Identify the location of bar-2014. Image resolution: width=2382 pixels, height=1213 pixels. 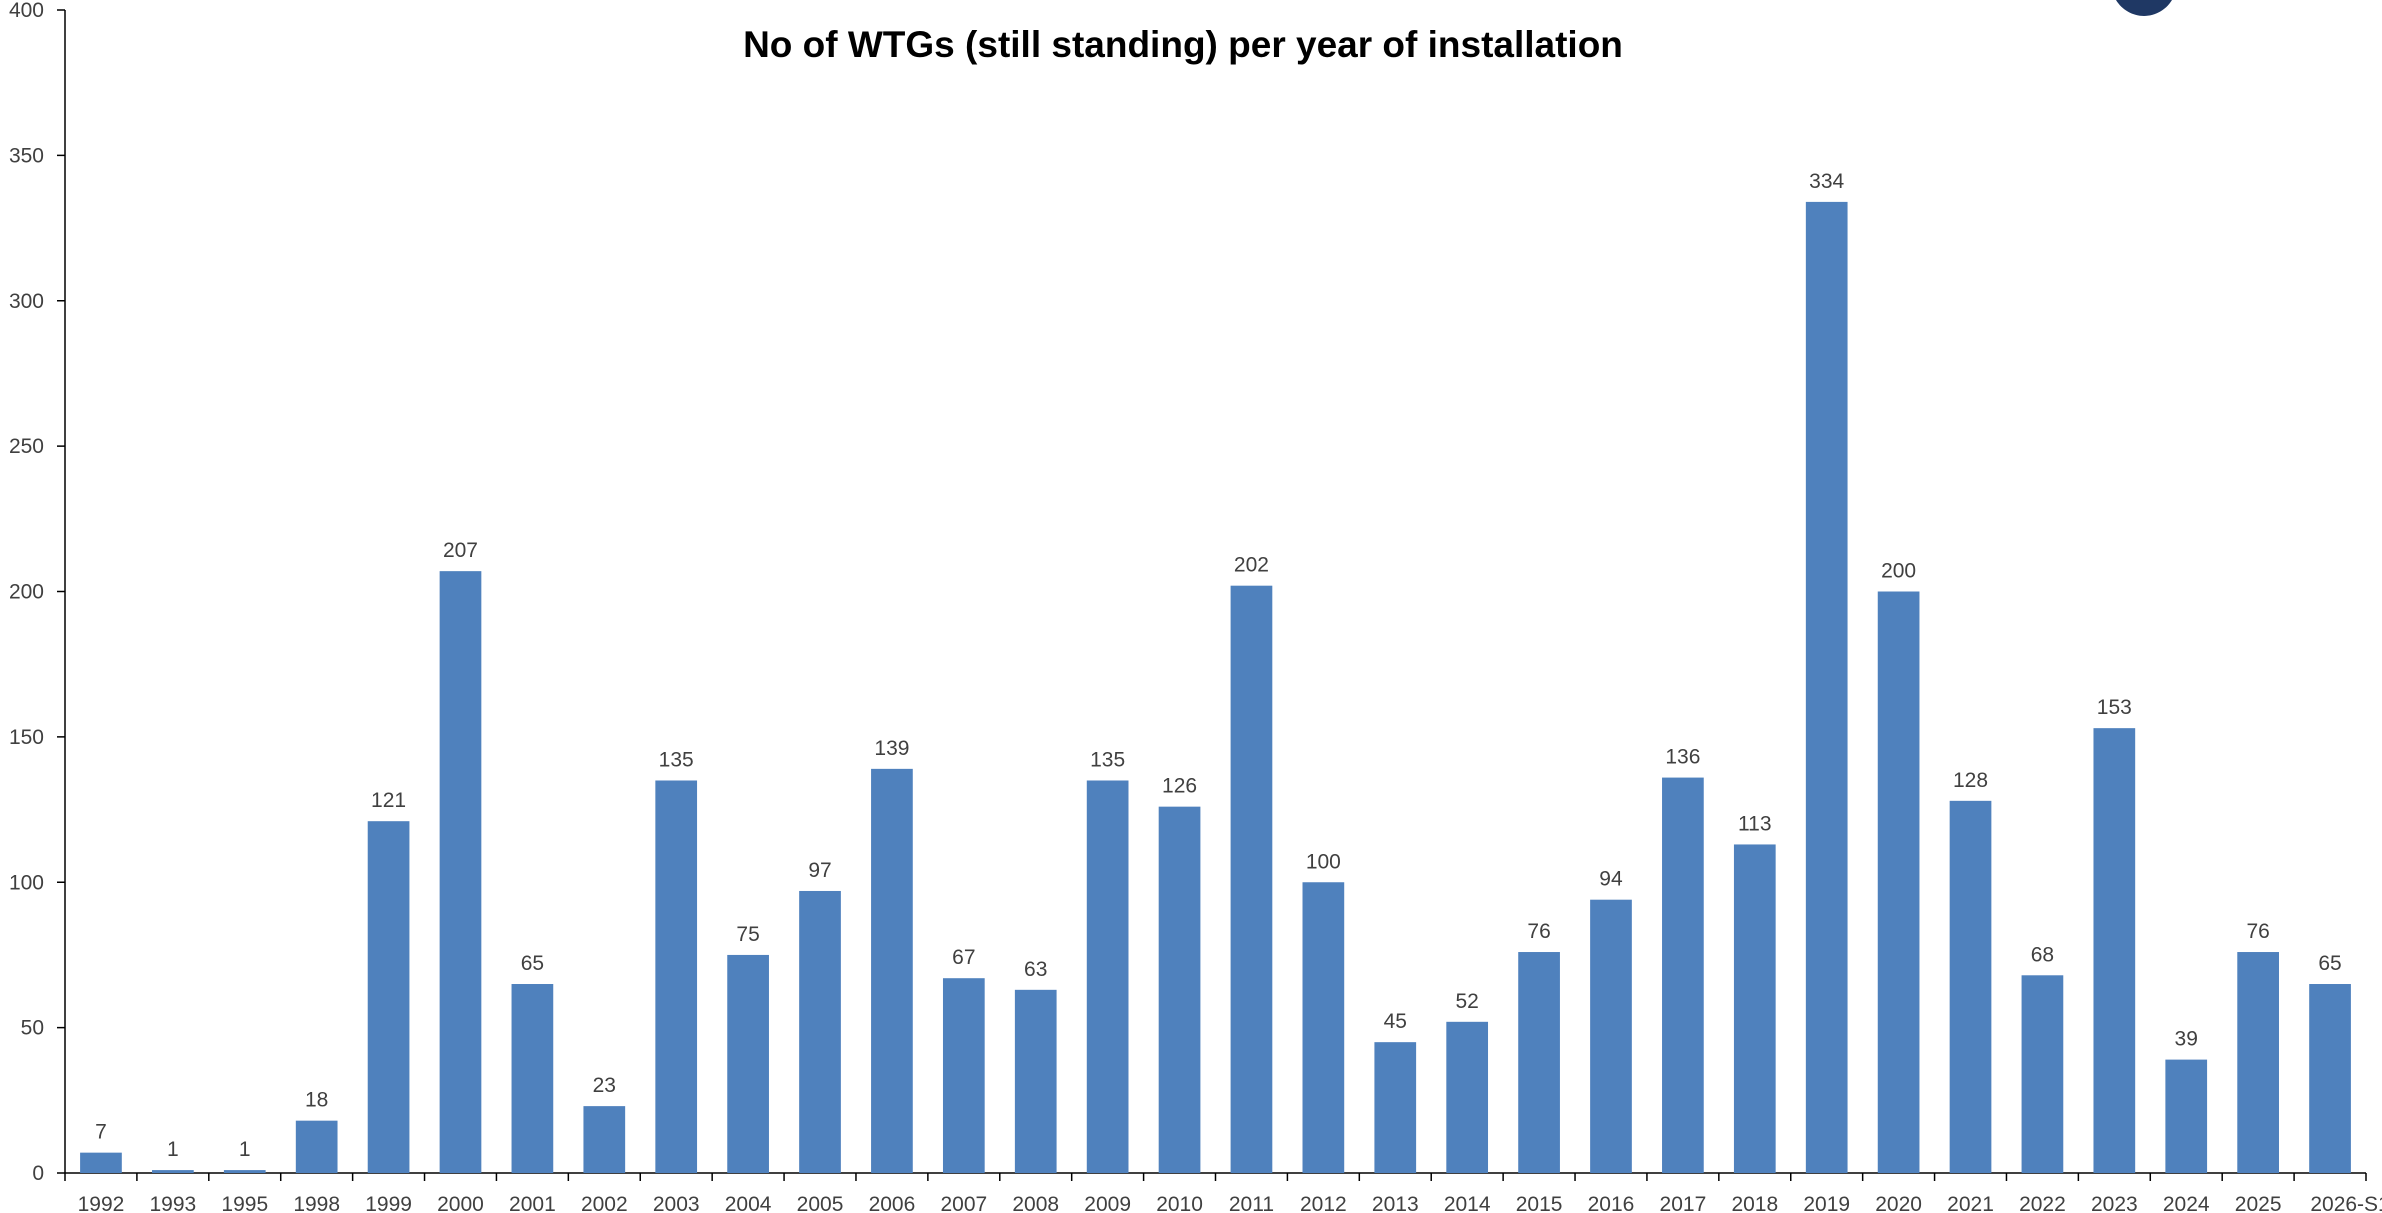
(1467, 1097).